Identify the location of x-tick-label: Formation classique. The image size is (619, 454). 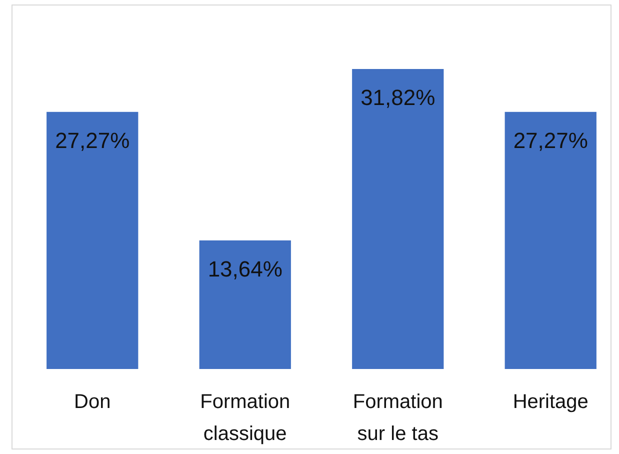
(245, 418).